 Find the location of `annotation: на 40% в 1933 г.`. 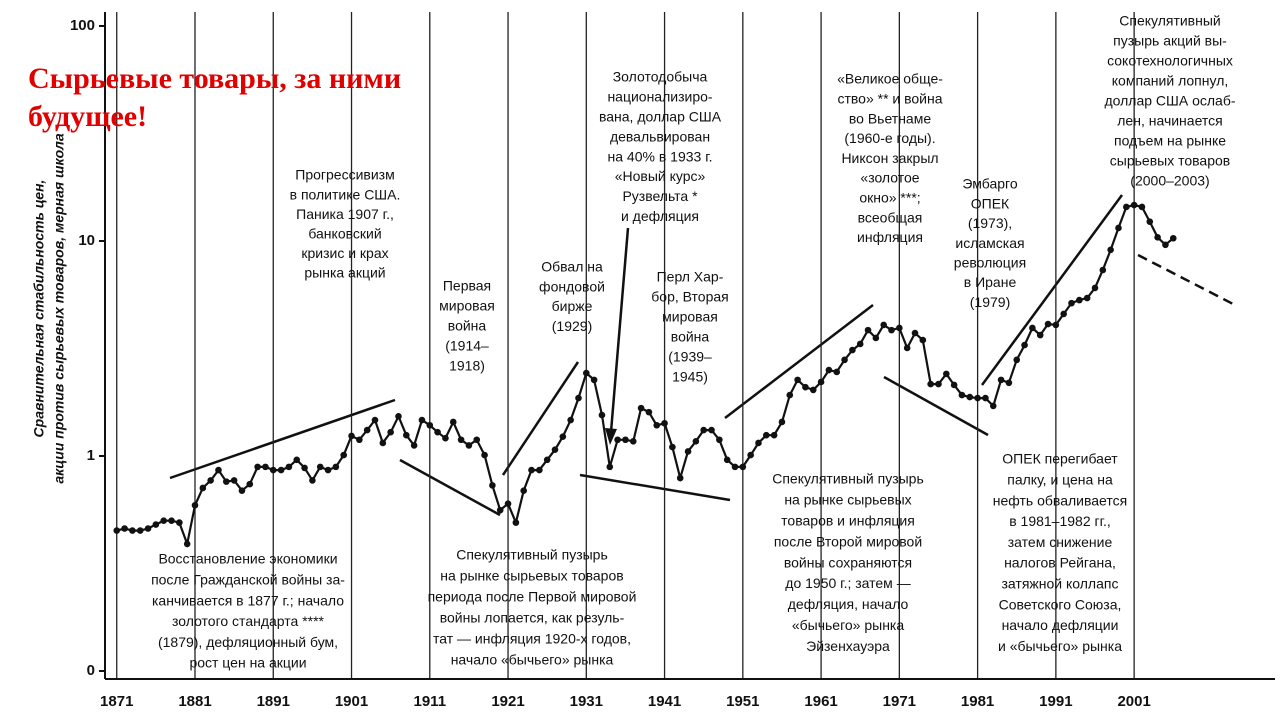

annotation: на 40% в 1933 г. is located at coordinates (660, 156).